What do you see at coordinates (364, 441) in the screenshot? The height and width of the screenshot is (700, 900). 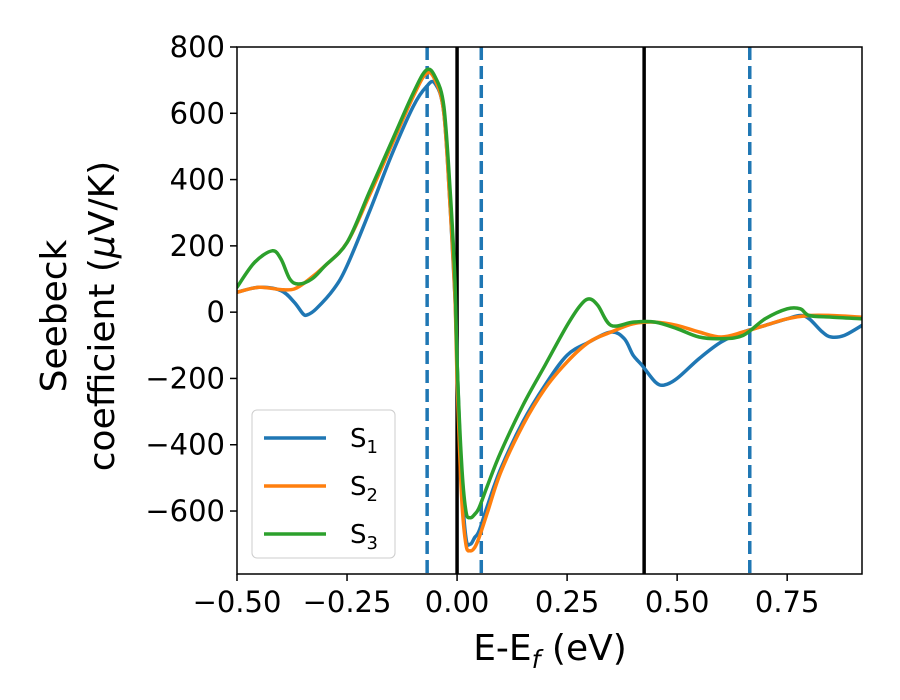 I see `legend-label-s1: S1` at bounding box center [364, 441].